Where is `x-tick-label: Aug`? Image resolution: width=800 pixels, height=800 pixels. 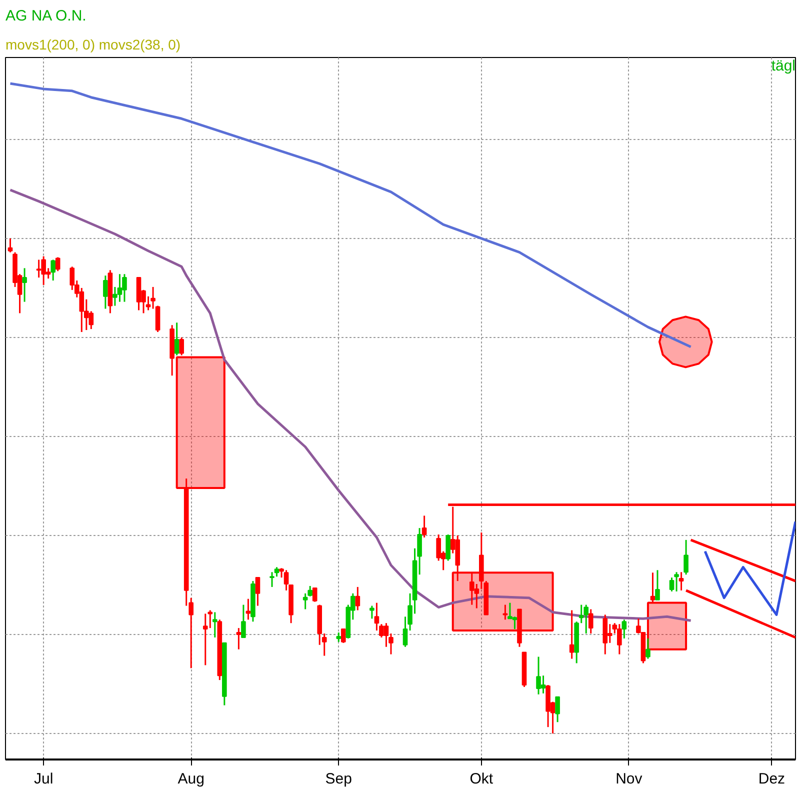 x-tick-label: Aug is located at coordinates (191, 779).